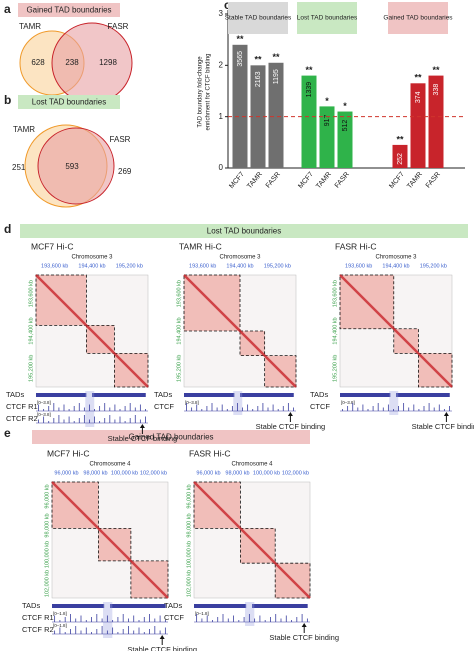 Image resolution: width=474 pixels, height=656 pixels. I want to click on y-axis-label: enrichment for CTCF binding, so click(209, 91).